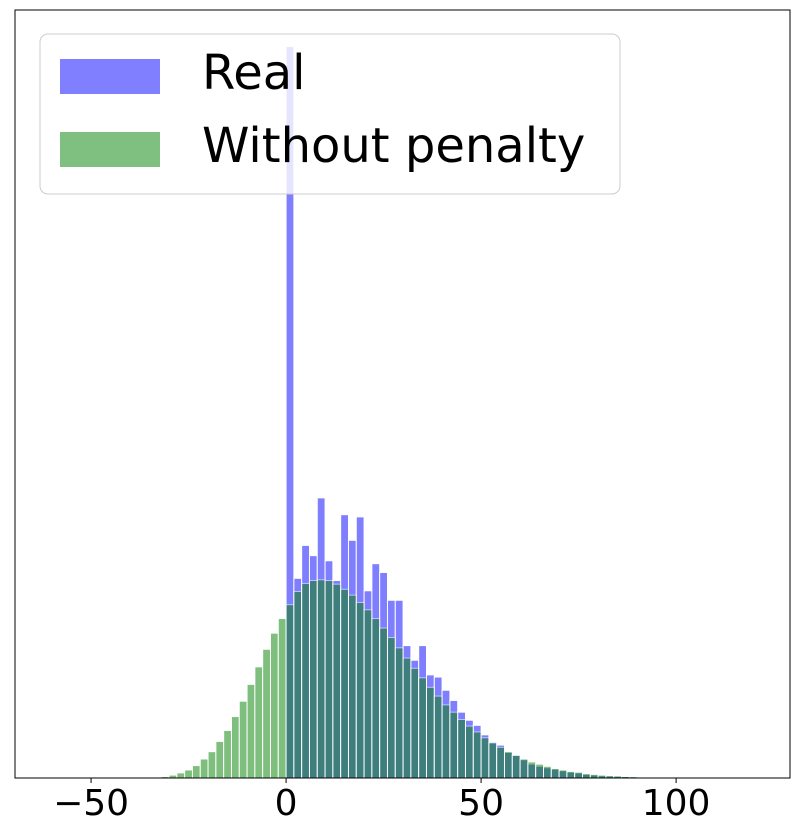 The width and height of the screenshot is (799, 837). I want to click on legend-frame, so click(330, 114).